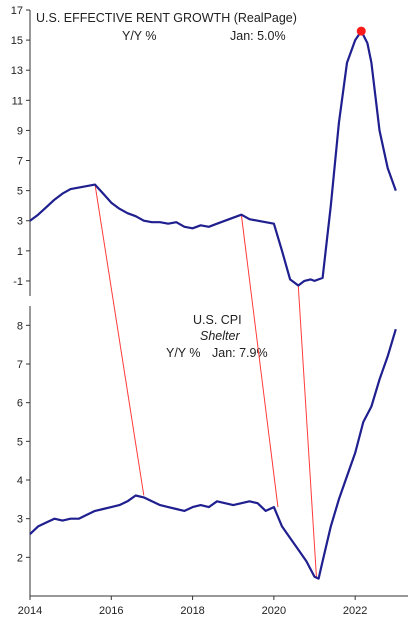 The height and width of the screenshot is (634, 420). What do you see at coordinates (20, 442) in the screenshot?
I see `bottom-y-tick-label: 5` at bounding box center [20, 442].